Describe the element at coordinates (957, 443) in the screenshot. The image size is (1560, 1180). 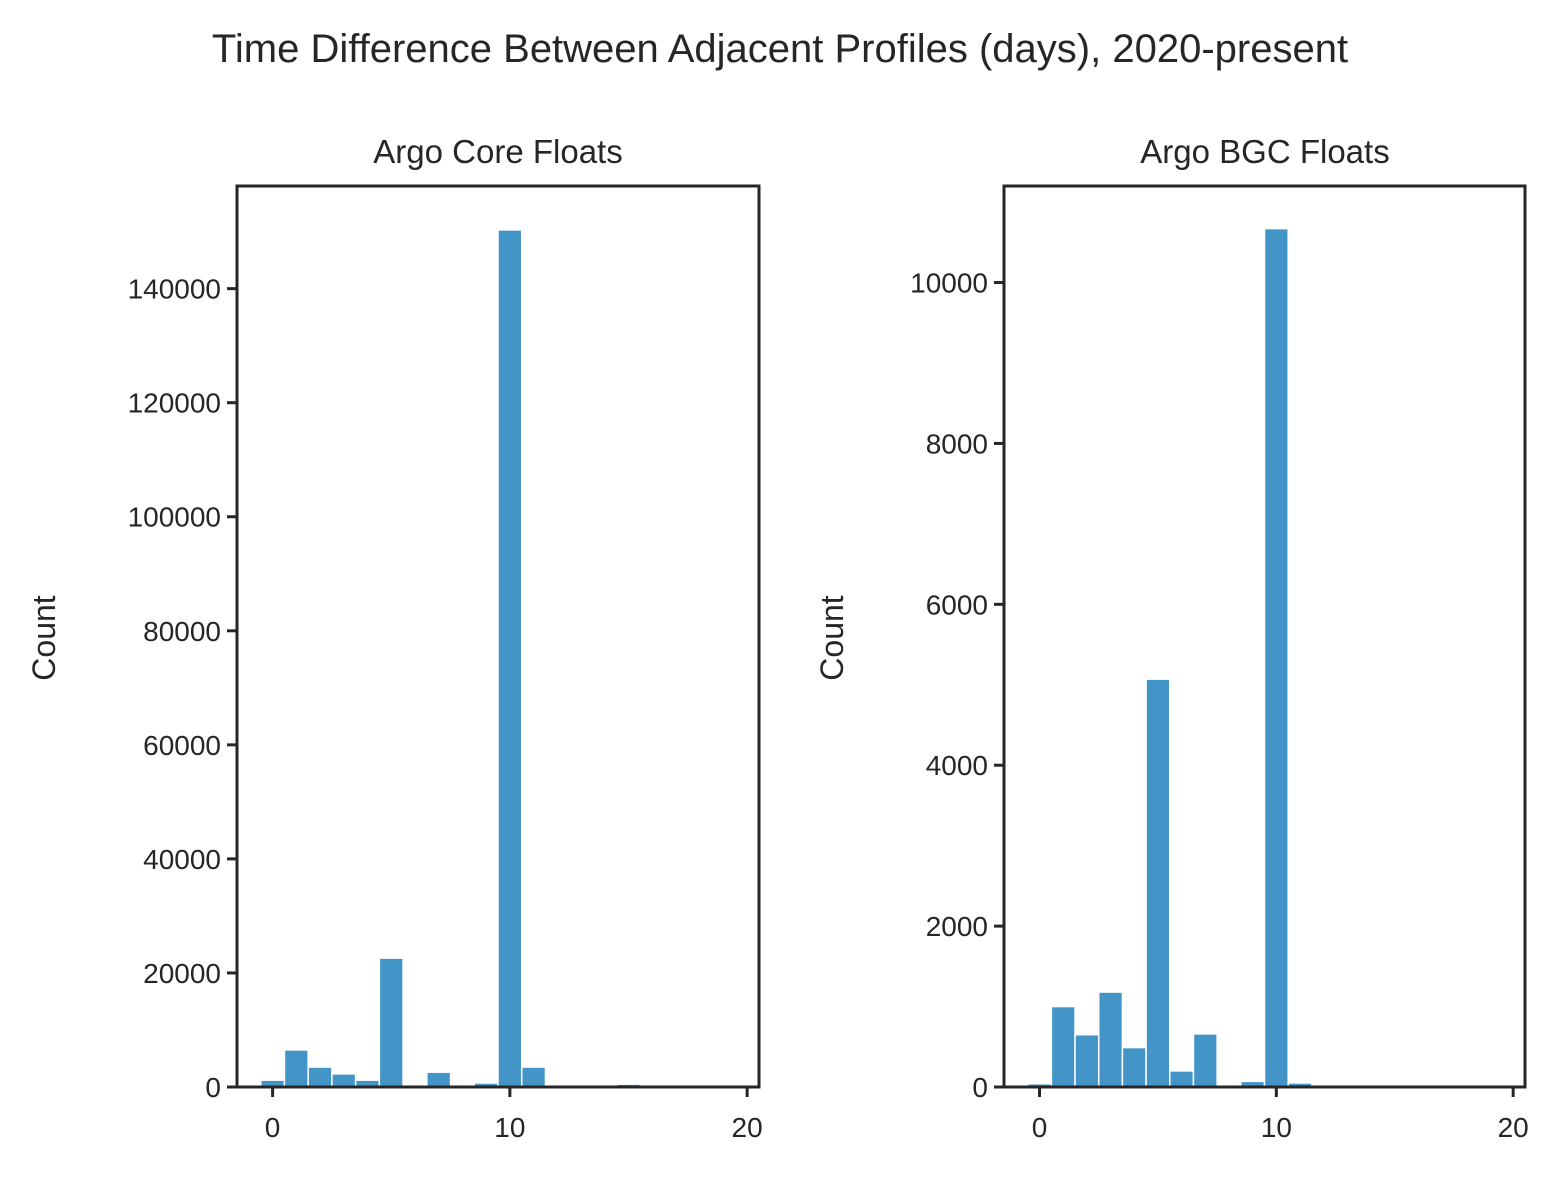
I see `y-tick-label: 8000` at that location.